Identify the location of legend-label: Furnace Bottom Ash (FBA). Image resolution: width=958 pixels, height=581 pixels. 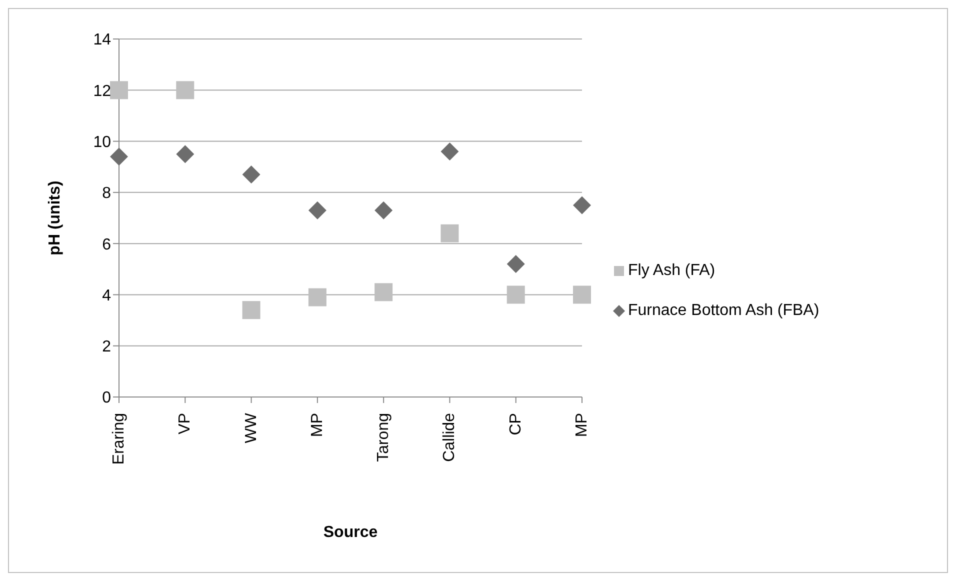
(724, 311).